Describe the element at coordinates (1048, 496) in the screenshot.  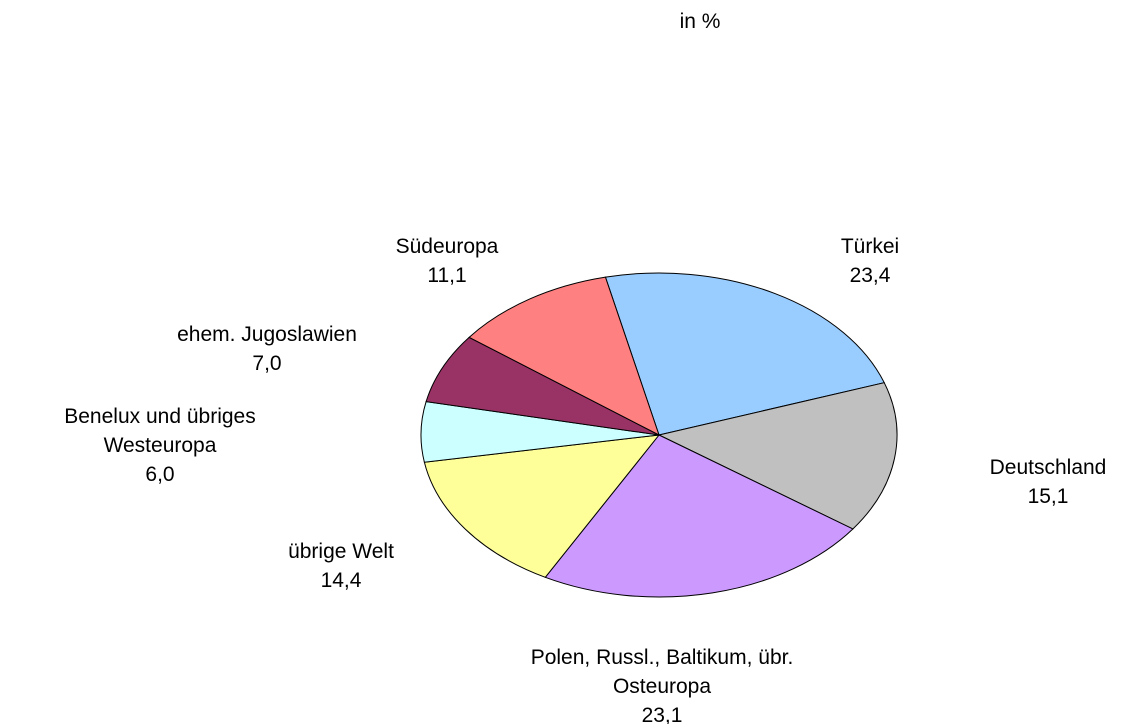
I see `value-label: 15,1` at that location.